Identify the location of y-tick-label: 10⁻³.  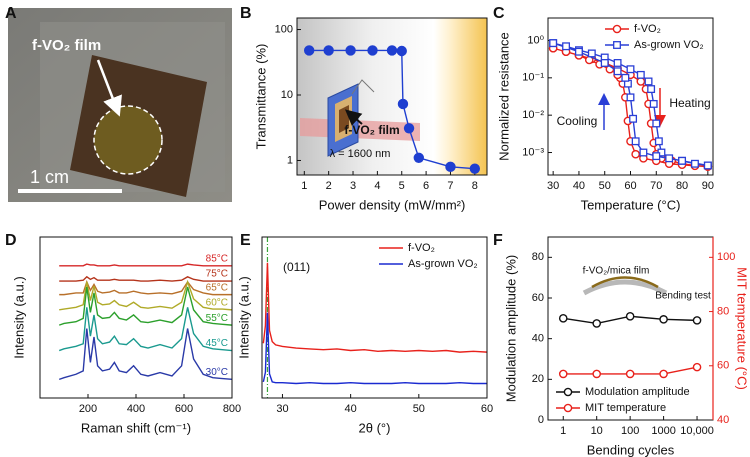
(533, 152).